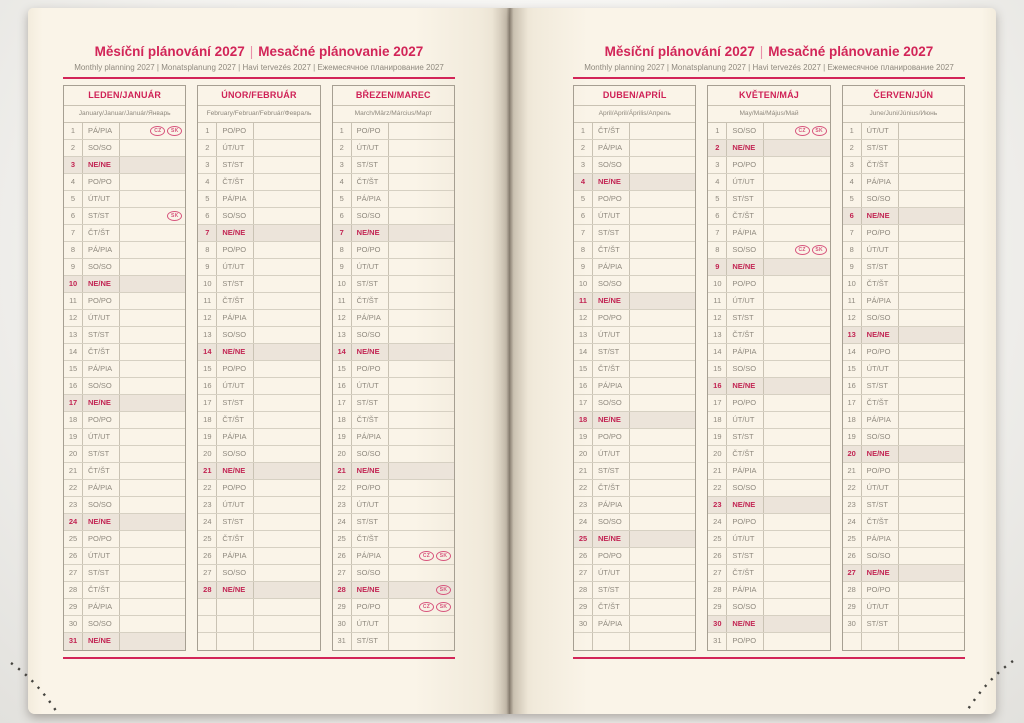 This screenshot has height=723, width=1024. What do you see at coordinates (635, 522) in the screenshot?
I see `day-row: 24 SO/SO` at bounding box center [635, 522].